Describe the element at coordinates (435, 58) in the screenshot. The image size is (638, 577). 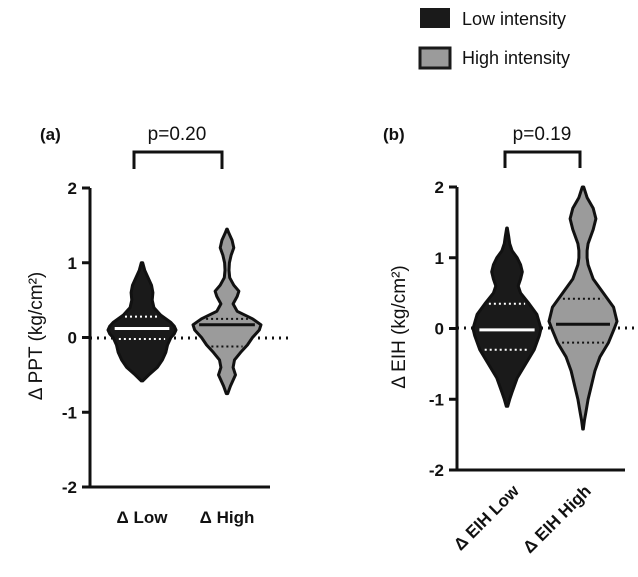
I see `legend-swatch-high` at that location.